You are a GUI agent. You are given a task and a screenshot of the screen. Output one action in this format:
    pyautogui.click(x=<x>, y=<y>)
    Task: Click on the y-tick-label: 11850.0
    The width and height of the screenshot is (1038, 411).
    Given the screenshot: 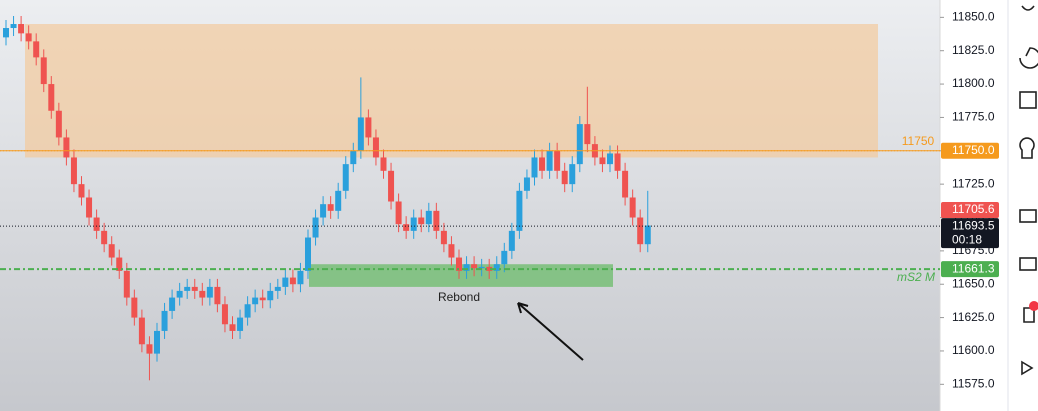 What is the action you would take?
    pyautogui.click(x=973, y=17)
    